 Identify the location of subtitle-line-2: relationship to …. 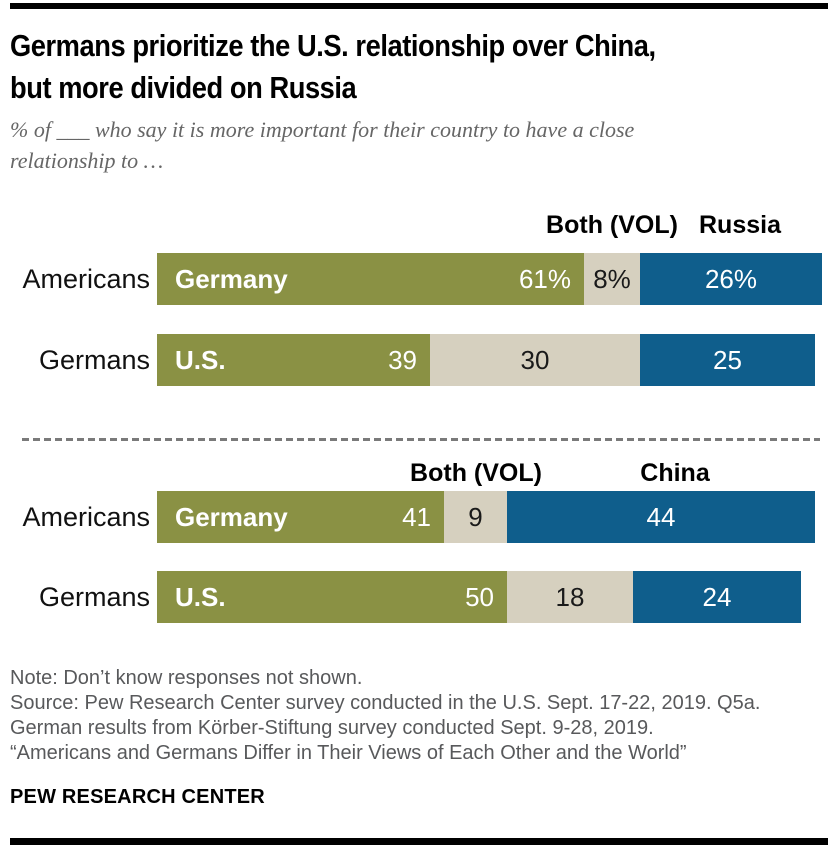
(87, 160).